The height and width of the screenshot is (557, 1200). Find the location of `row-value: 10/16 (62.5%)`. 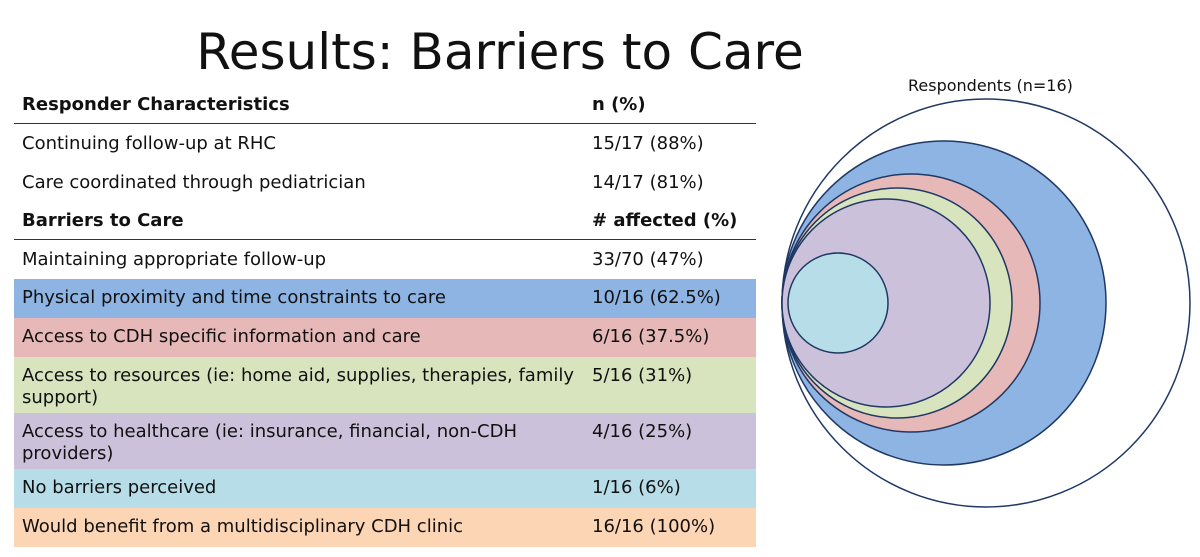

row-value: 10/16 (62.5%) is located at coordinates (656, 297).